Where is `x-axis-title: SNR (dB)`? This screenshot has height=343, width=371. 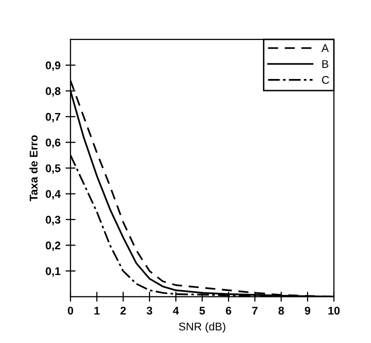
x-axis-title: SNR (dB) is located at coordinates (202, 327).